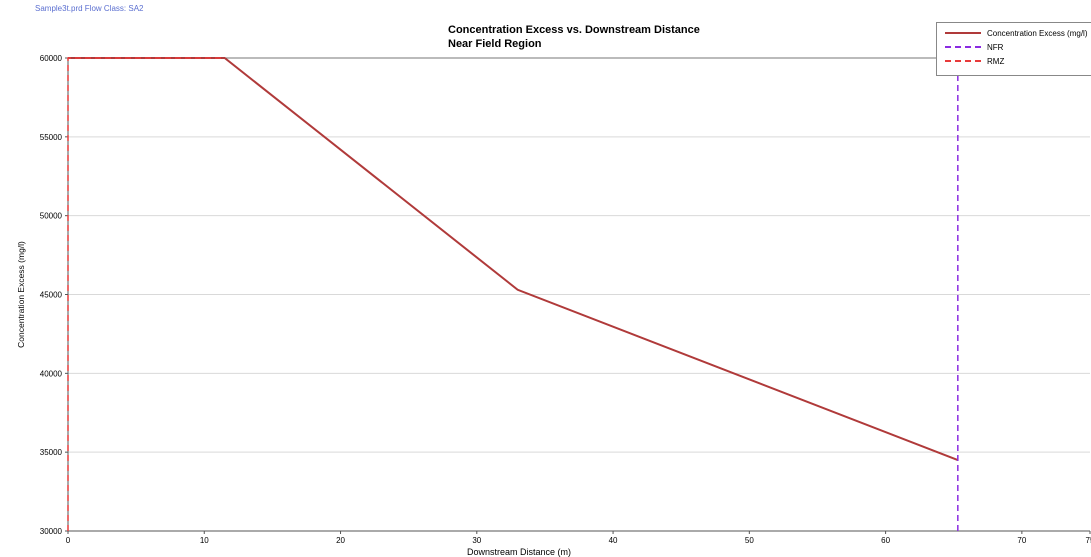  What do you see at coordinates (51, 373) in the screenshot?
I see `y-tick-label: 40000` at bounding box center [51, 373].